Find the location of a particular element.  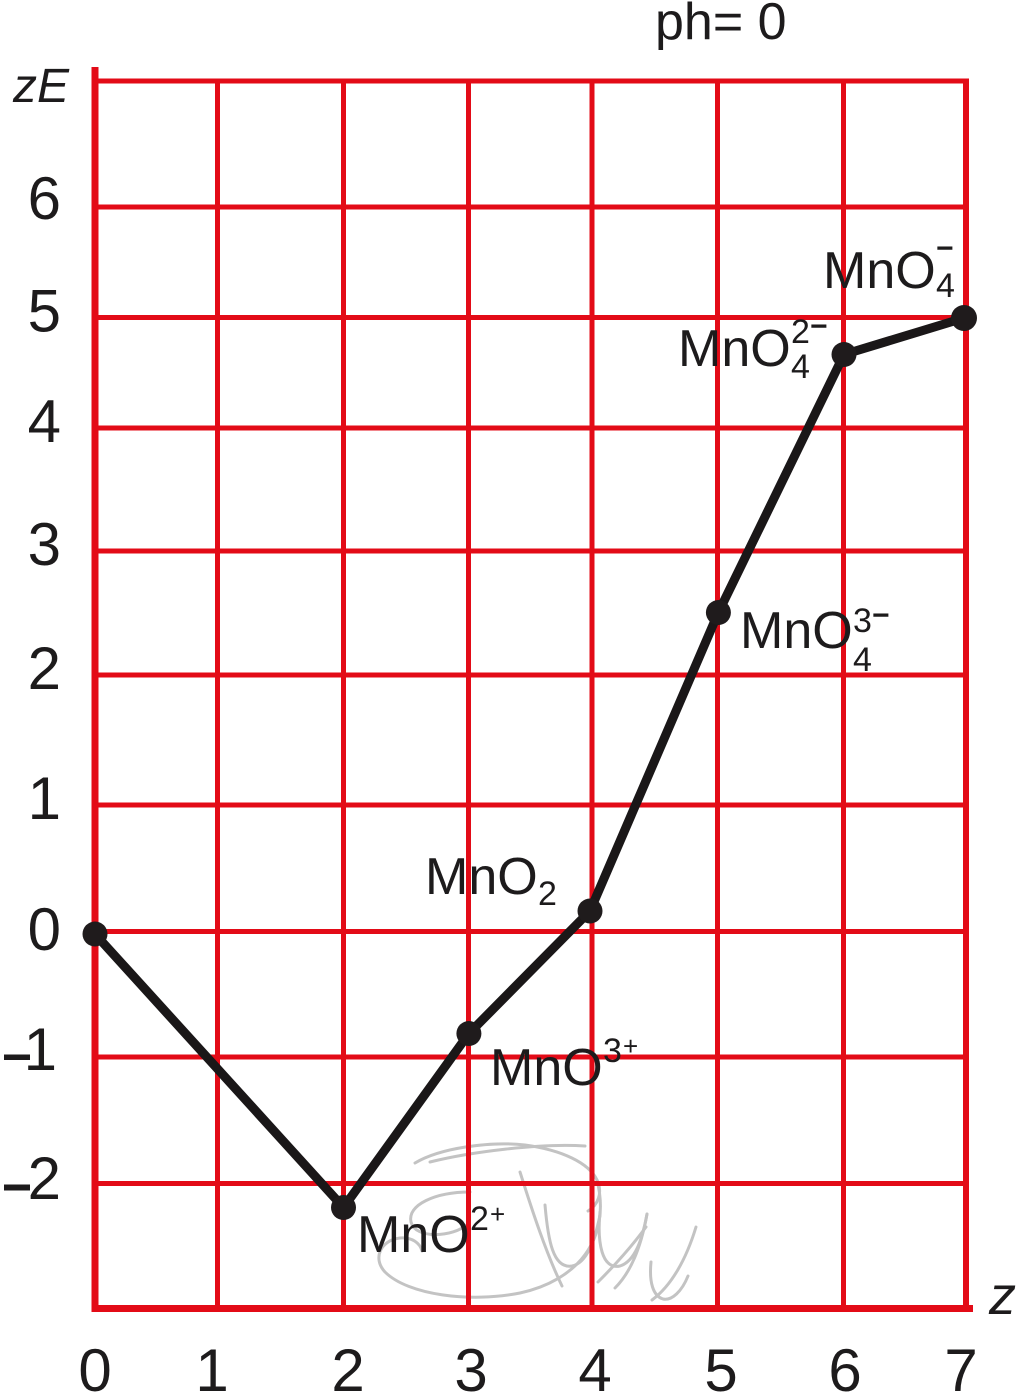

svg-text: 7 is located at coordinates (960, 1365).